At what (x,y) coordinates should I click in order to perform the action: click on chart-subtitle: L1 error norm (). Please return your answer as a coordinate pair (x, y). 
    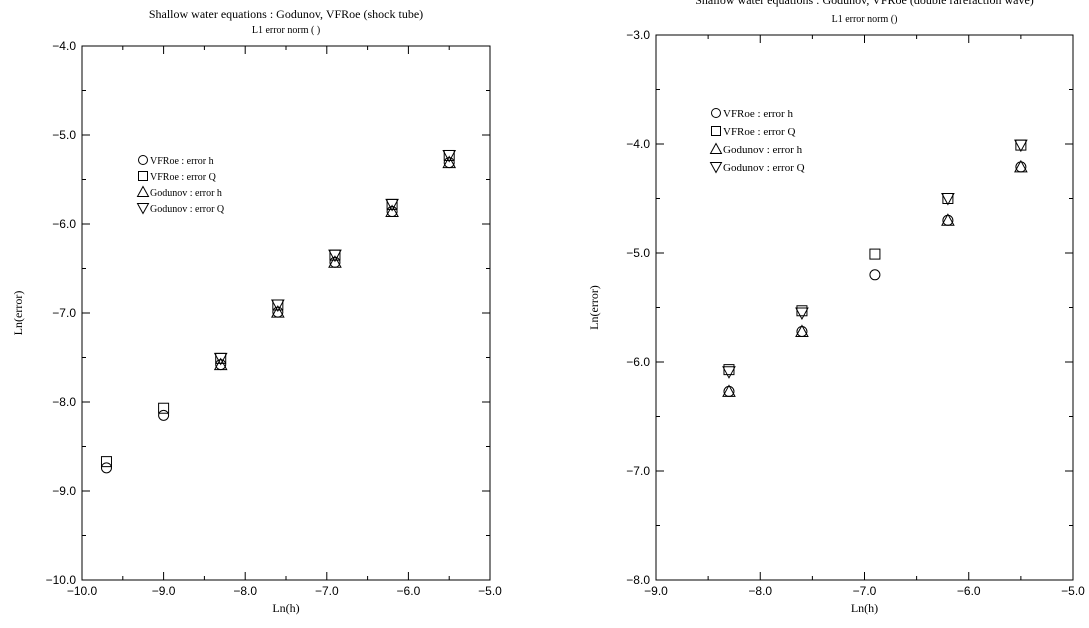
    Looking at the image, I should click on (865, 19).